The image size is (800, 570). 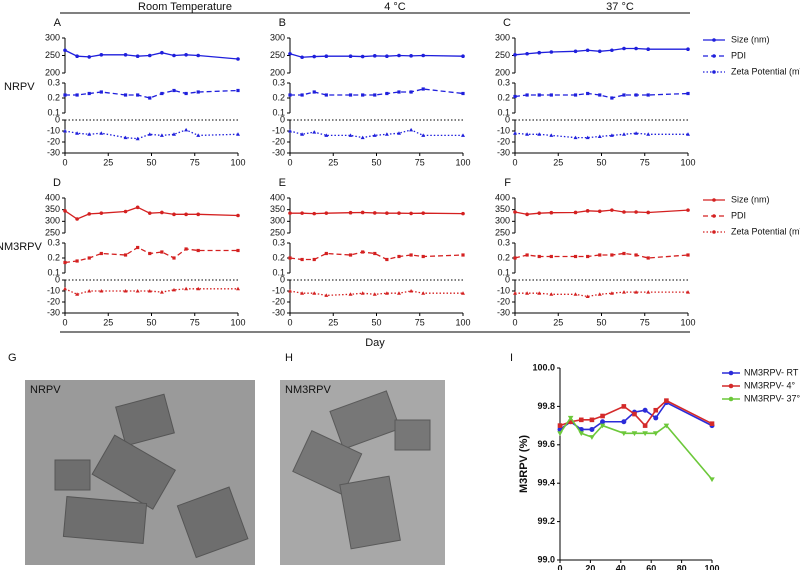 I want to click on y-tick-label: 0.3, so click(x=53, y=242).